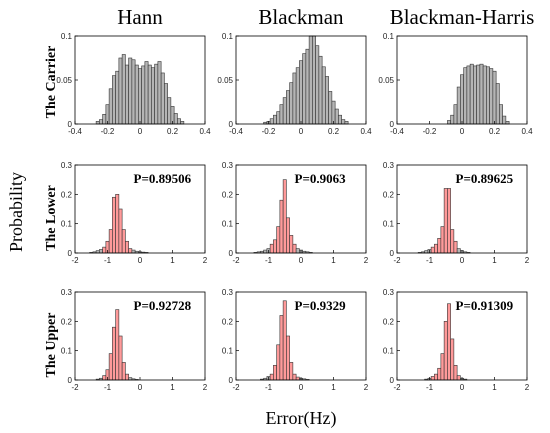 The width and height of the screenshot is (550, 433). I want to click on column-title-hann: Hann, so click(140, 17).